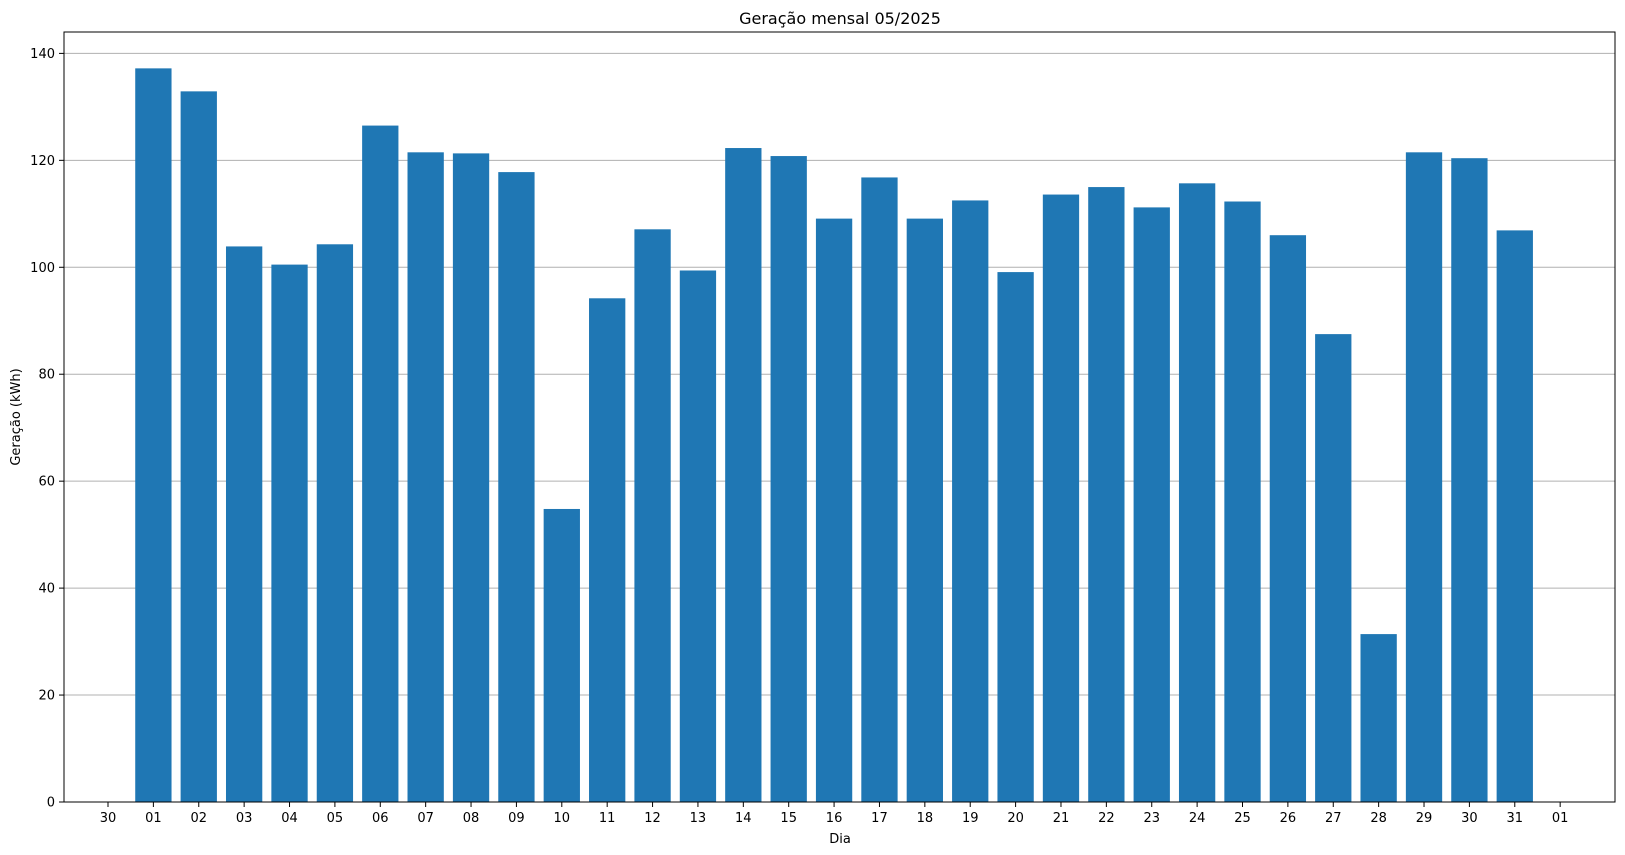 The image size is (1625, 855). Describe the element at coordinates (1151, 818) in the screenshot. I see `x-tick-label: 23` at that location.